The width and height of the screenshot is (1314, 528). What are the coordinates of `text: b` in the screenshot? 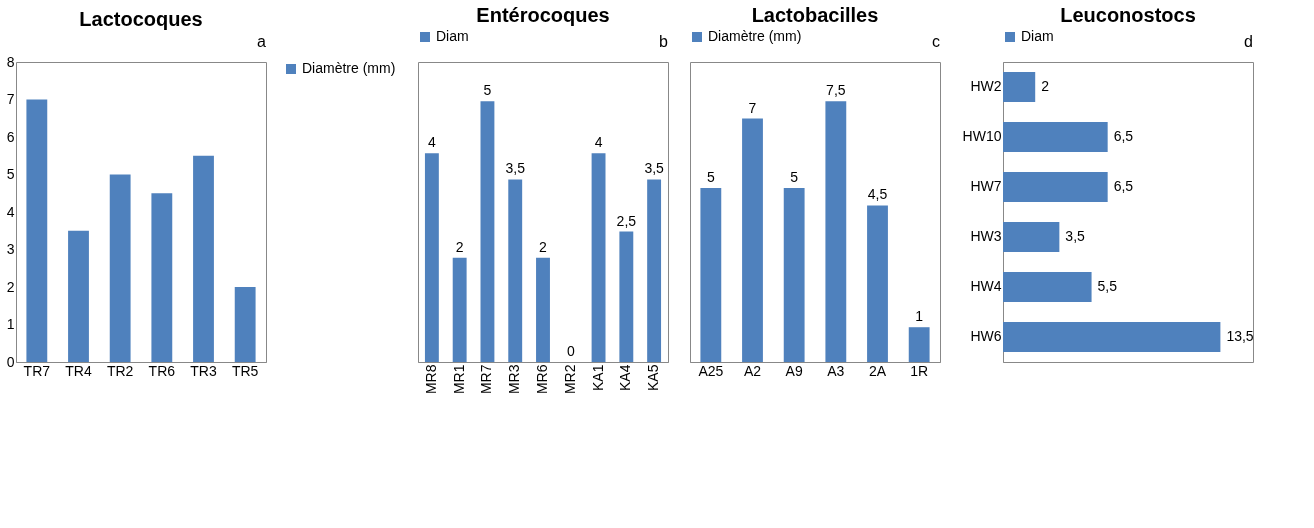 It's located at (664, 41).